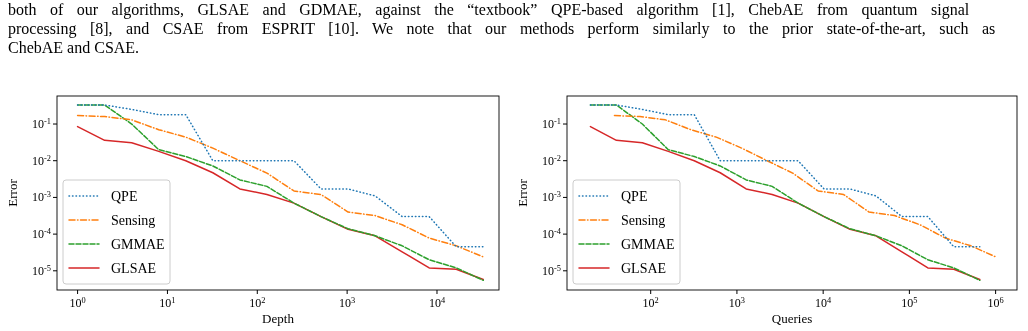 The image size is (1028, 331). Describe the element at coordinates (792, 318) in the screenshot. I see `x-axis-title: Queries` at that location.